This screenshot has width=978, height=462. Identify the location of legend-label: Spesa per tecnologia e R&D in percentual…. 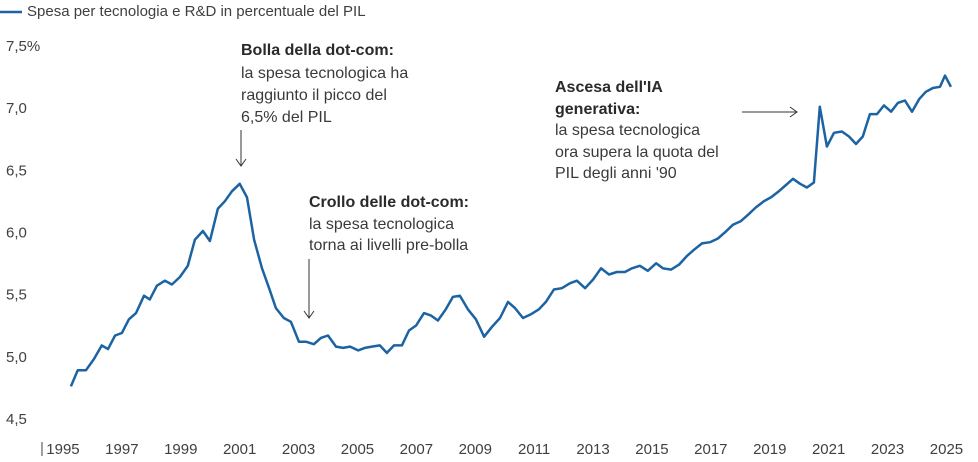
(196, 11).